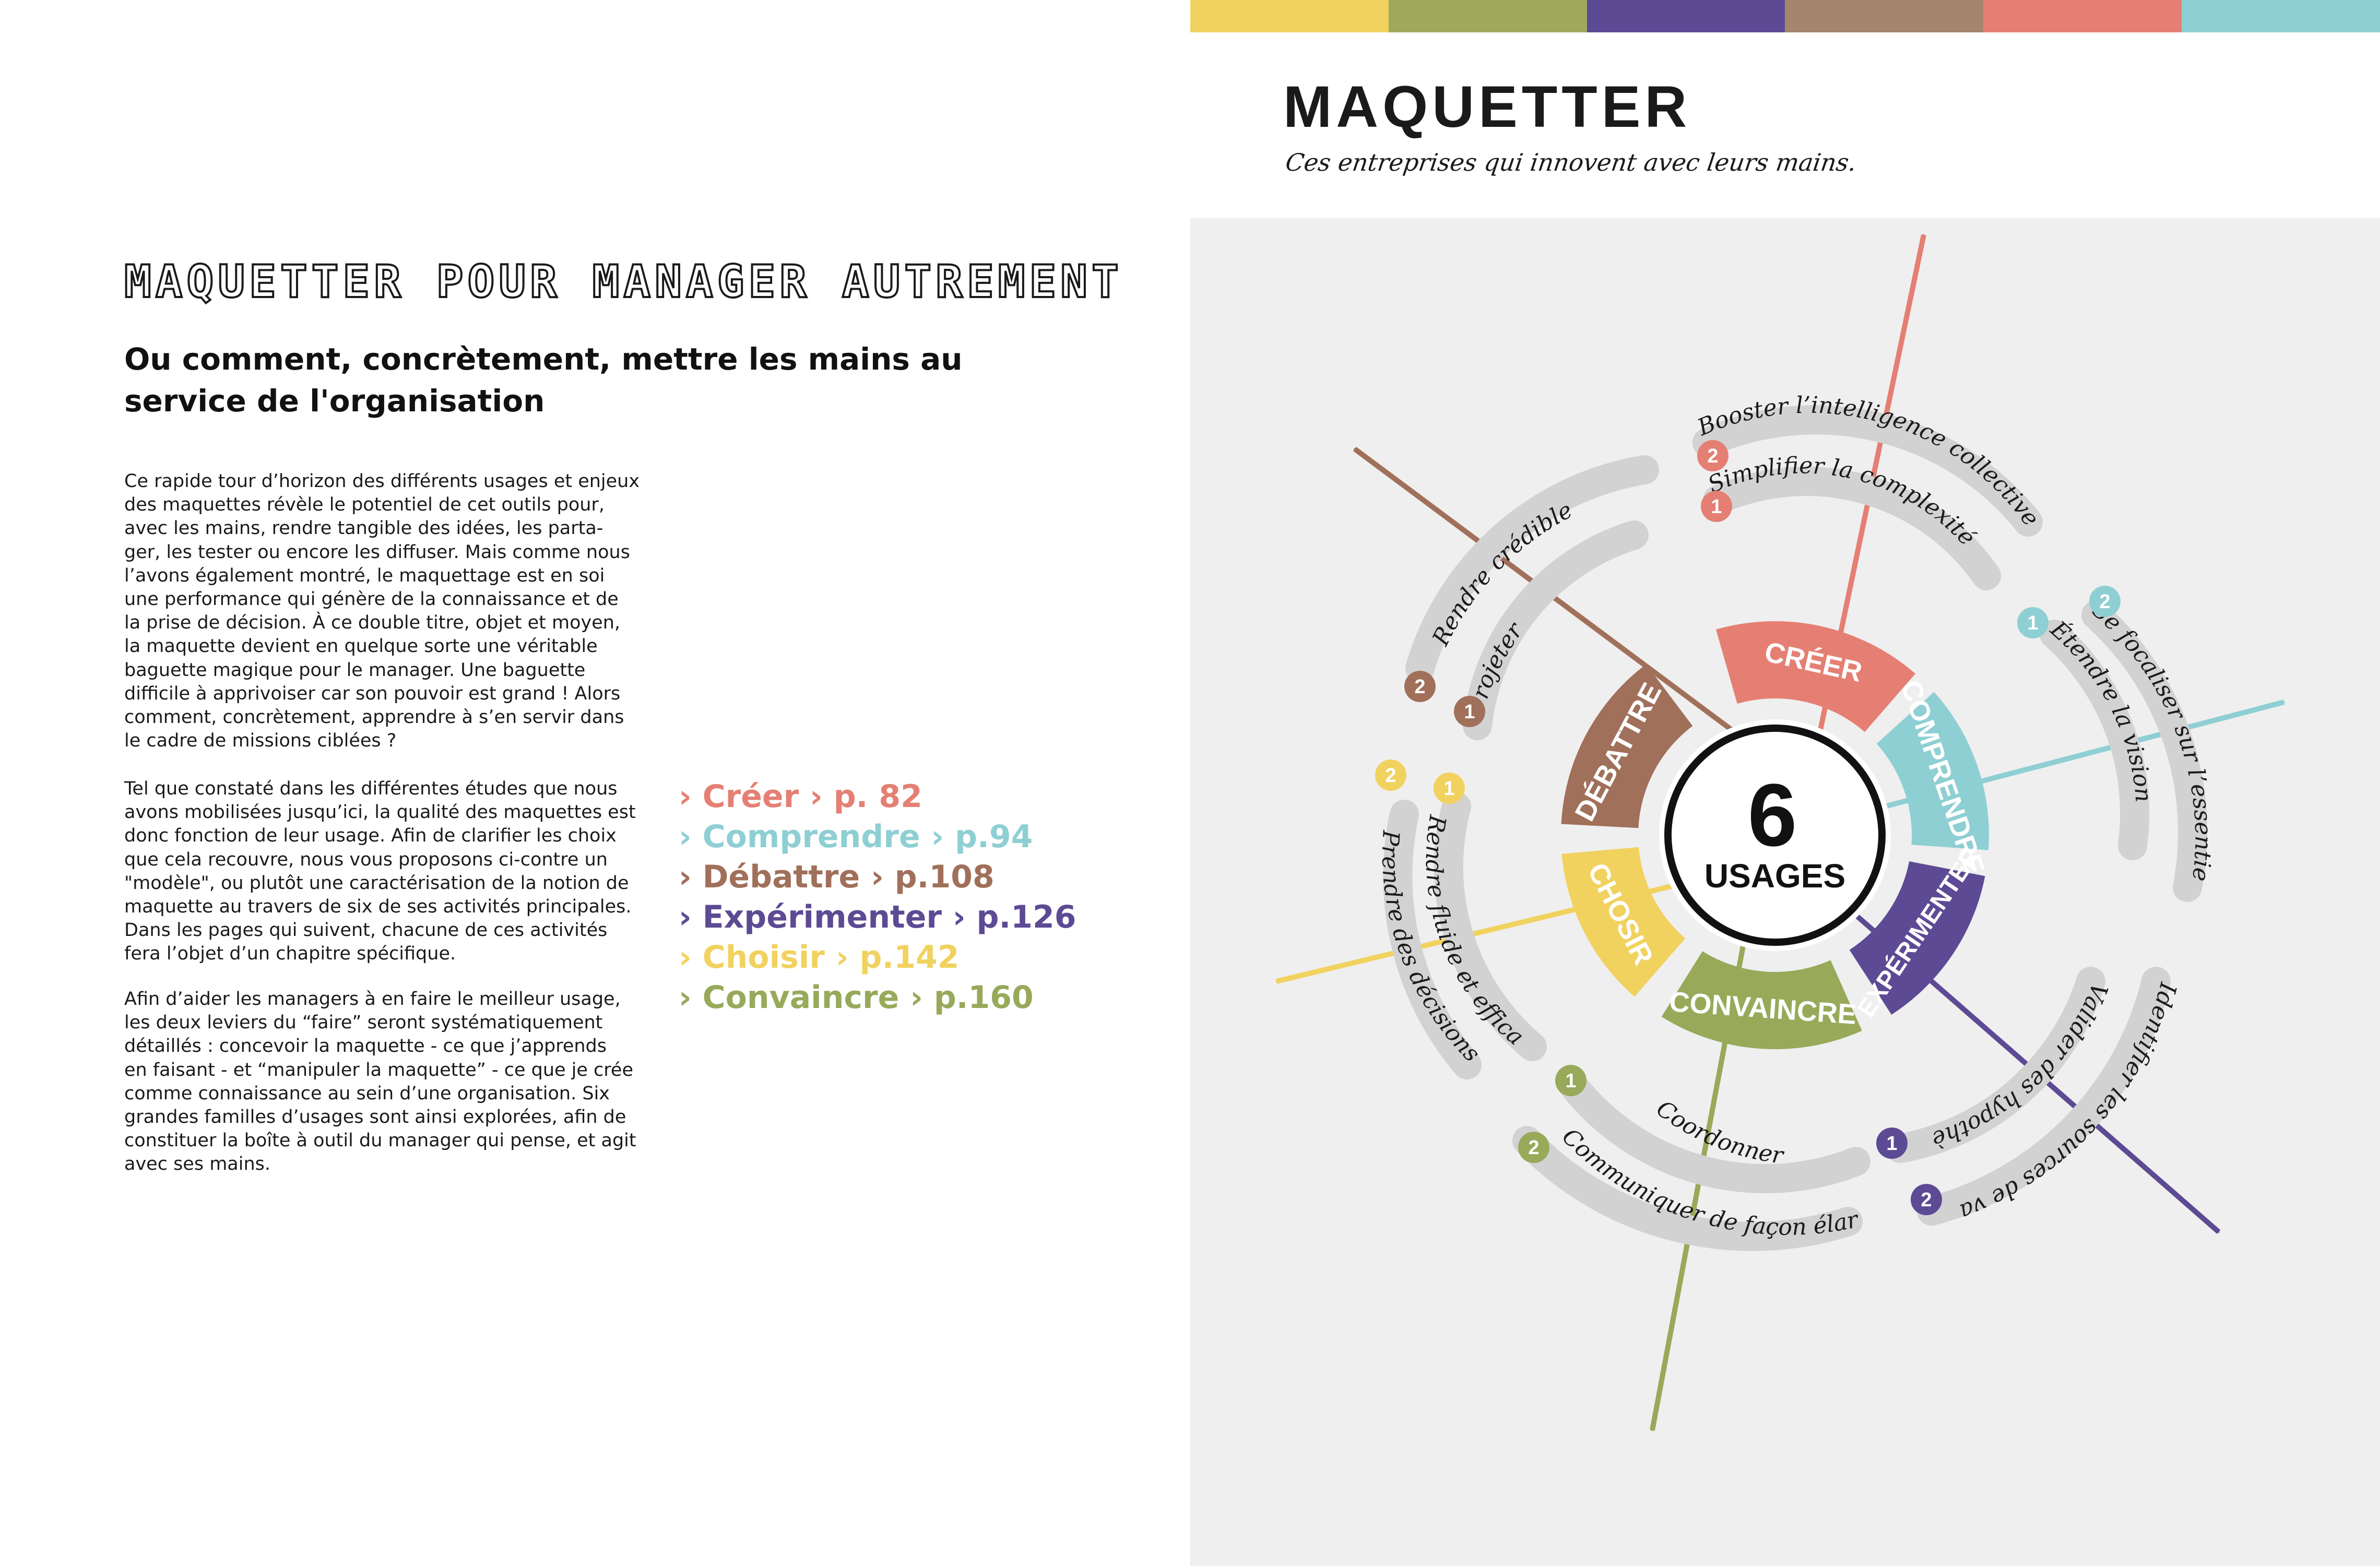  What do you see at coordinates (1565, 605) in the screenshot?
I see `arrow-debattre` at bounding box center [1565, 605].